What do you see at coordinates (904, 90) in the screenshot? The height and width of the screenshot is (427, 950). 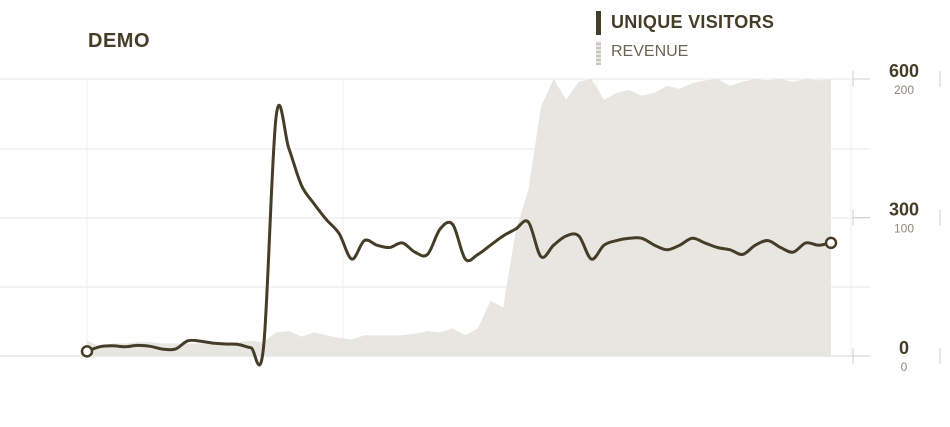 I see `y-tick-label-secondary-2: 200` at bounding box center [904, 90].